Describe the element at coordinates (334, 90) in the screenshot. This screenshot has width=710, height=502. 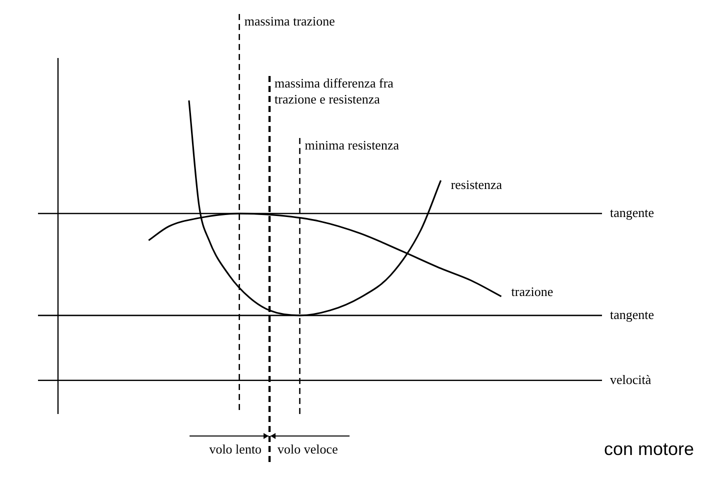
I see `annotation: massima differenza fra trazione e resistenza` at that location.